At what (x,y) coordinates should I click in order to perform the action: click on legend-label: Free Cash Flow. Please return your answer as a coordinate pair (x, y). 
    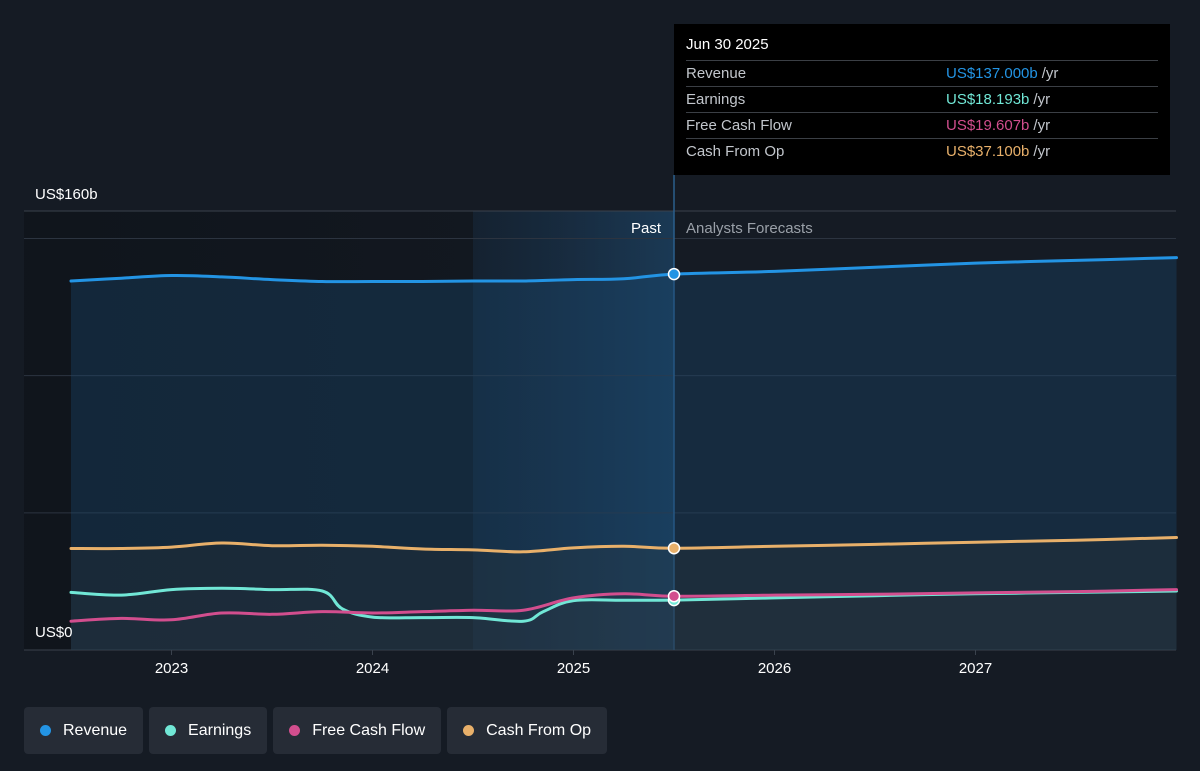
    Looking at the image, I should click on (369, 730).